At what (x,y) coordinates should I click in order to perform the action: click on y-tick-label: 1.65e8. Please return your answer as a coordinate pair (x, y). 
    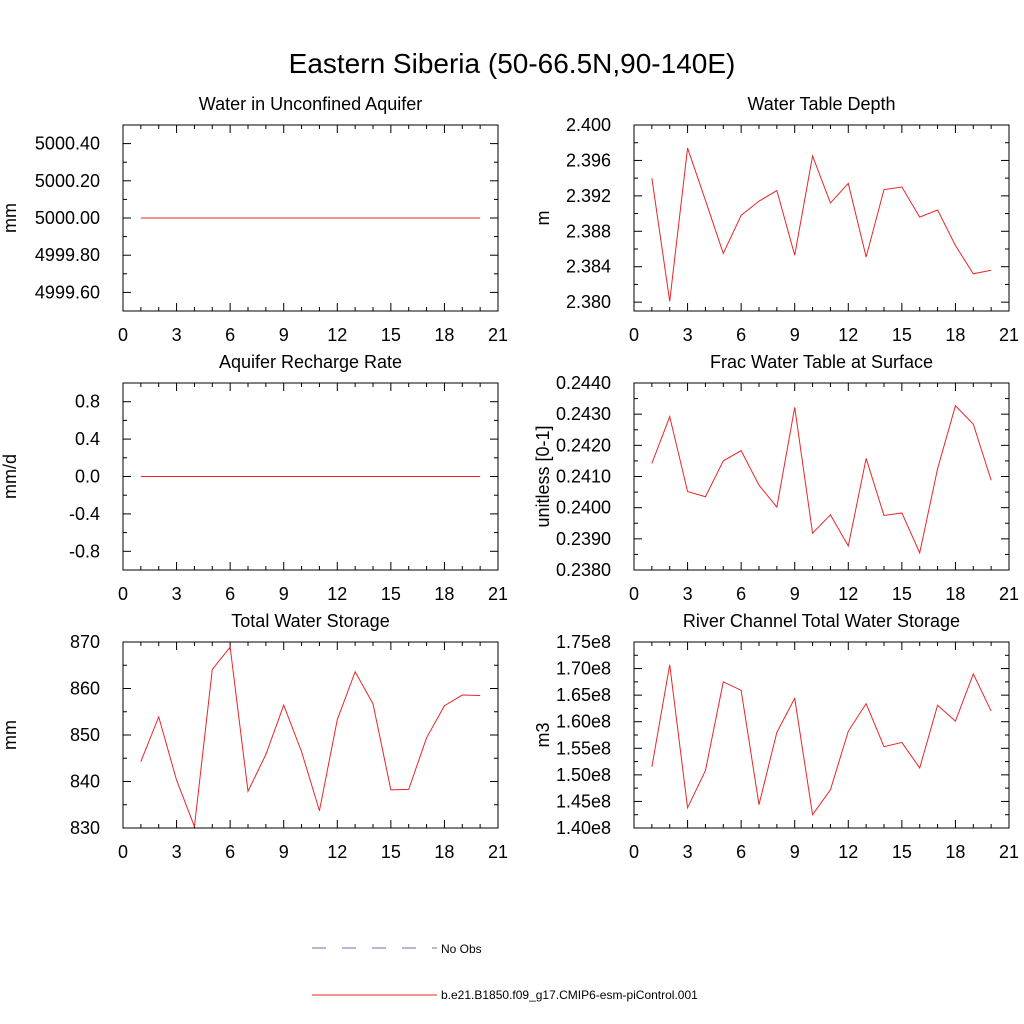
    Looking at the image, I should click on (583, 695).